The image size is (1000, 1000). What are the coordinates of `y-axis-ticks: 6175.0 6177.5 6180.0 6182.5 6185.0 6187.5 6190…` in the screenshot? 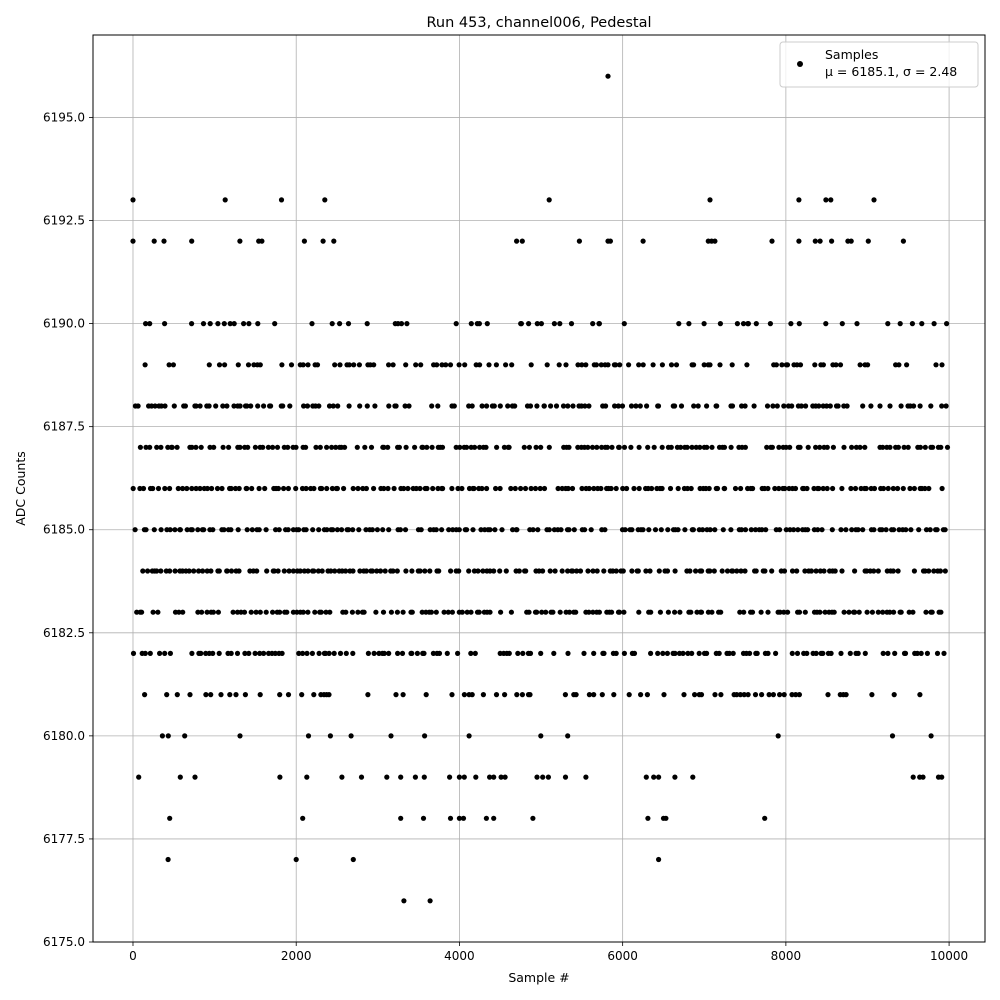 It's located at (68, 529).